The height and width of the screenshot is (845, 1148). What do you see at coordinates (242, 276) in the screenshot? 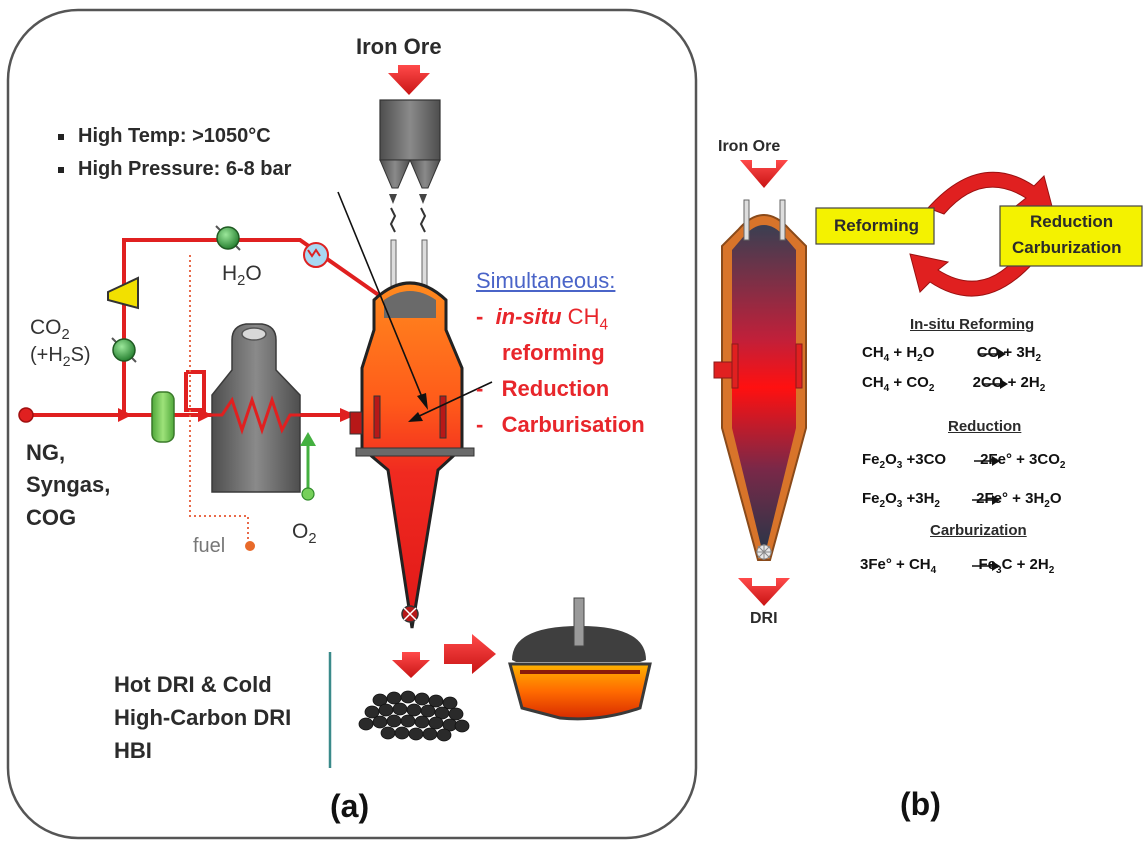
I see `h2o-label: H2O` at bounding box center [242, 276].